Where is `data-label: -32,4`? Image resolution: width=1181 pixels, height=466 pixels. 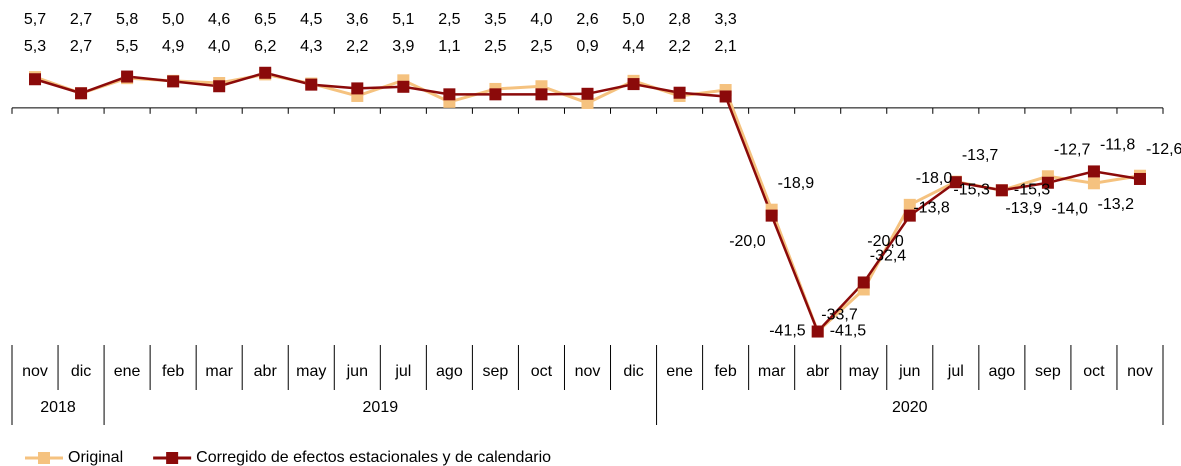
data-label: -32,4 is located at coordinates (888, 256).